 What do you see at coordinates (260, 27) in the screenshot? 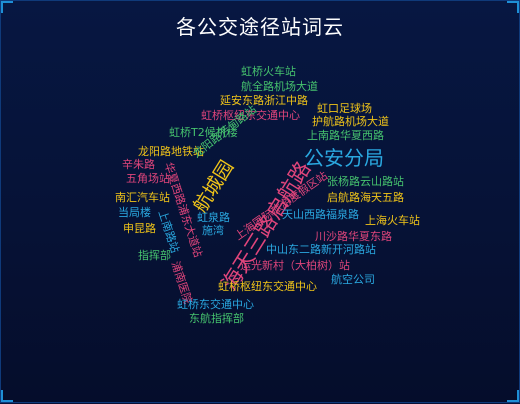
I see `chart-title: 各公交途径站词云` at bounding box center [260, 27].